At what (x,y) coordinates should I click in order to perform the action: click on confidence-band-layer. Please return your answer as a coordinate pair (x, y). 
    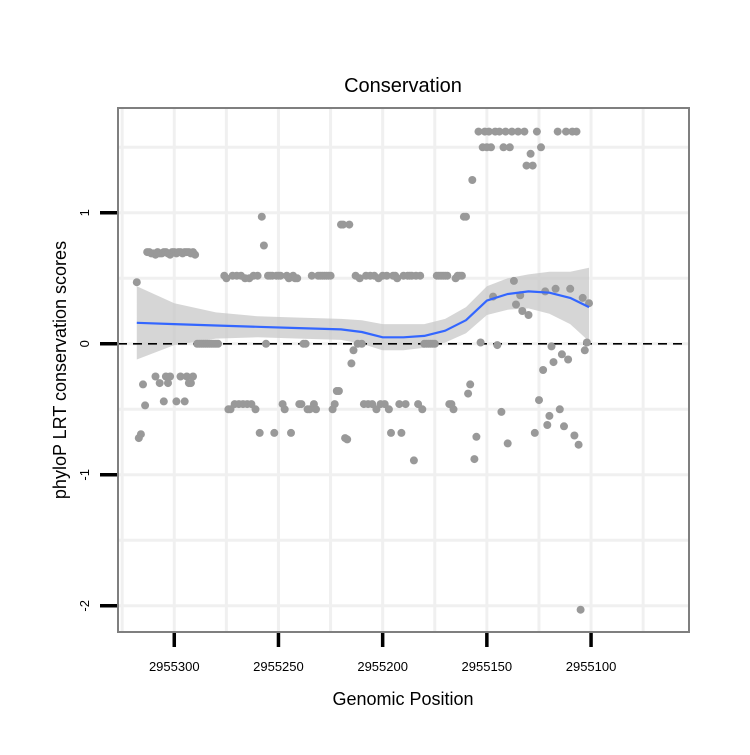
    Looking at the image, I should click on (363, 313).